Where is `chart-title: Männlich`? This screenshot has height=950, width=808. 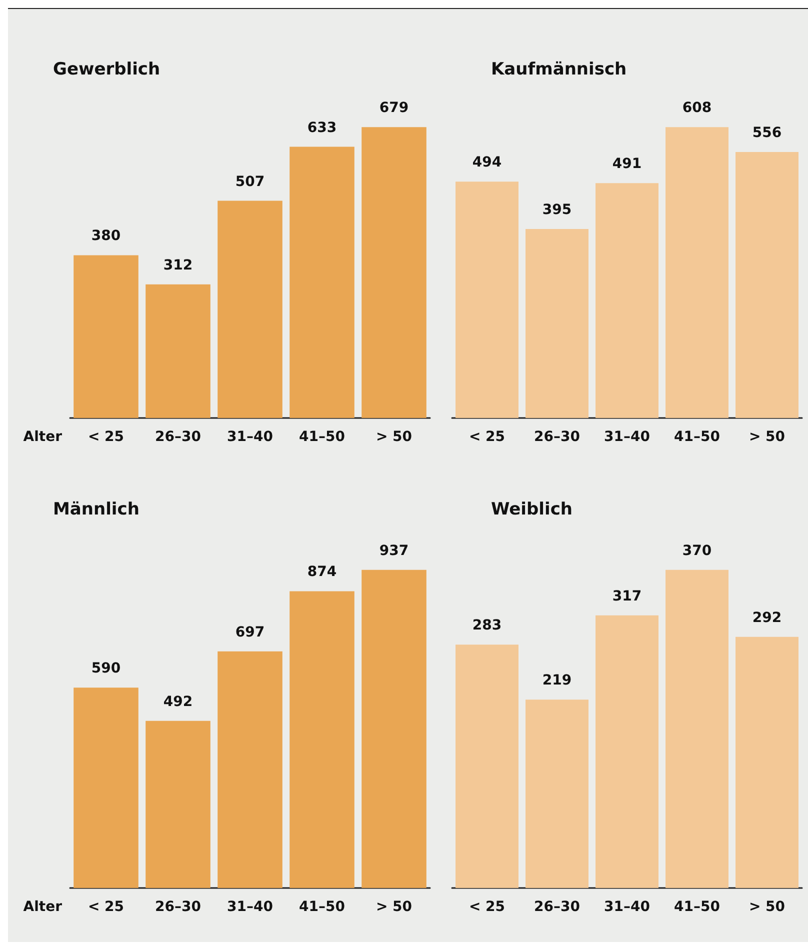
chart-title: Männlich is located at coordinates (96, 510).